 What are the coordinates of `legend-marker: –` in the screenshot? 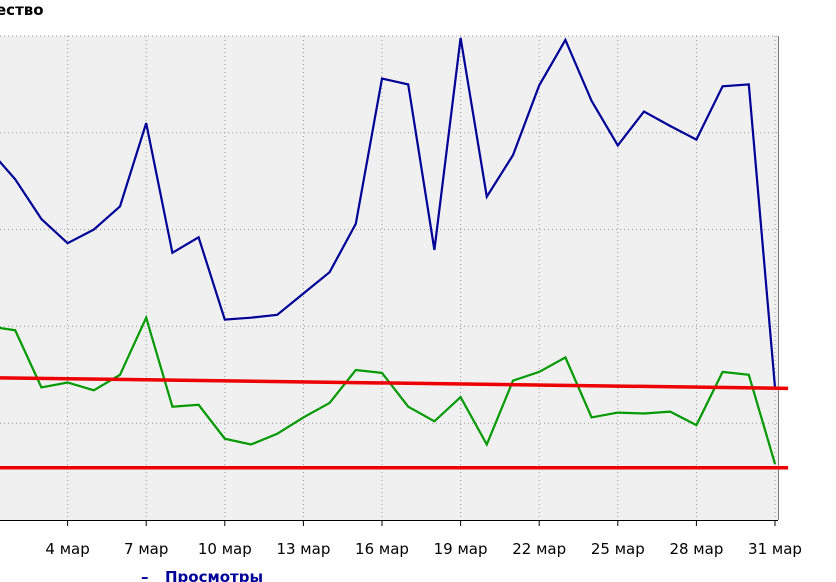 It's located at (145, 575).